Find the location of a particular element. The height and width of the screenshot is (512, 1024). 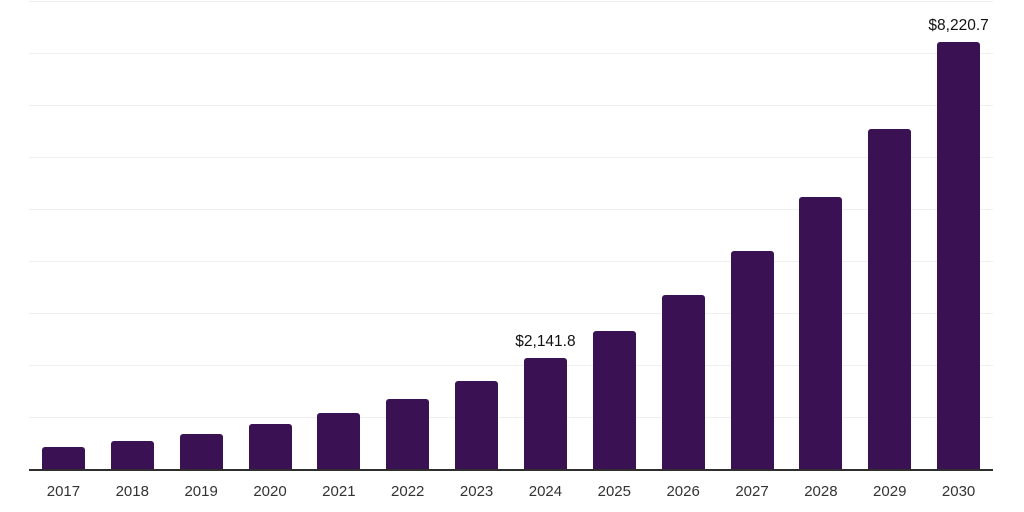

bar-slot-2026 is located at coordinates (683, 235).